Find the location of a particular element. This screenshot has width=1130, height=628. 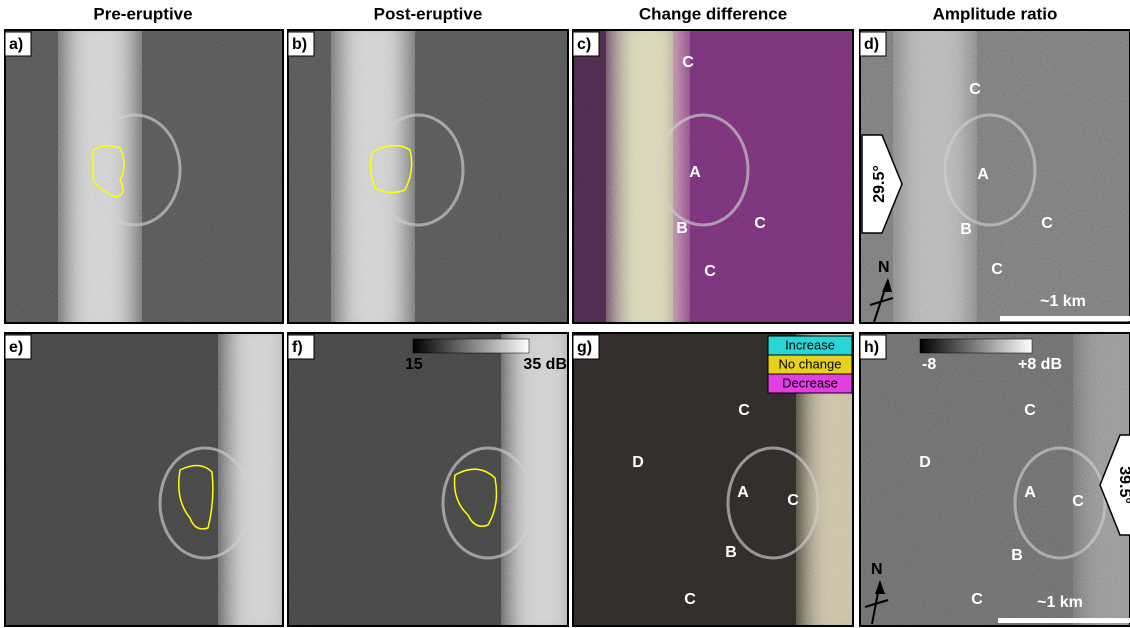

column-header: Amplitude ratio is located at coordinates (995, 13).